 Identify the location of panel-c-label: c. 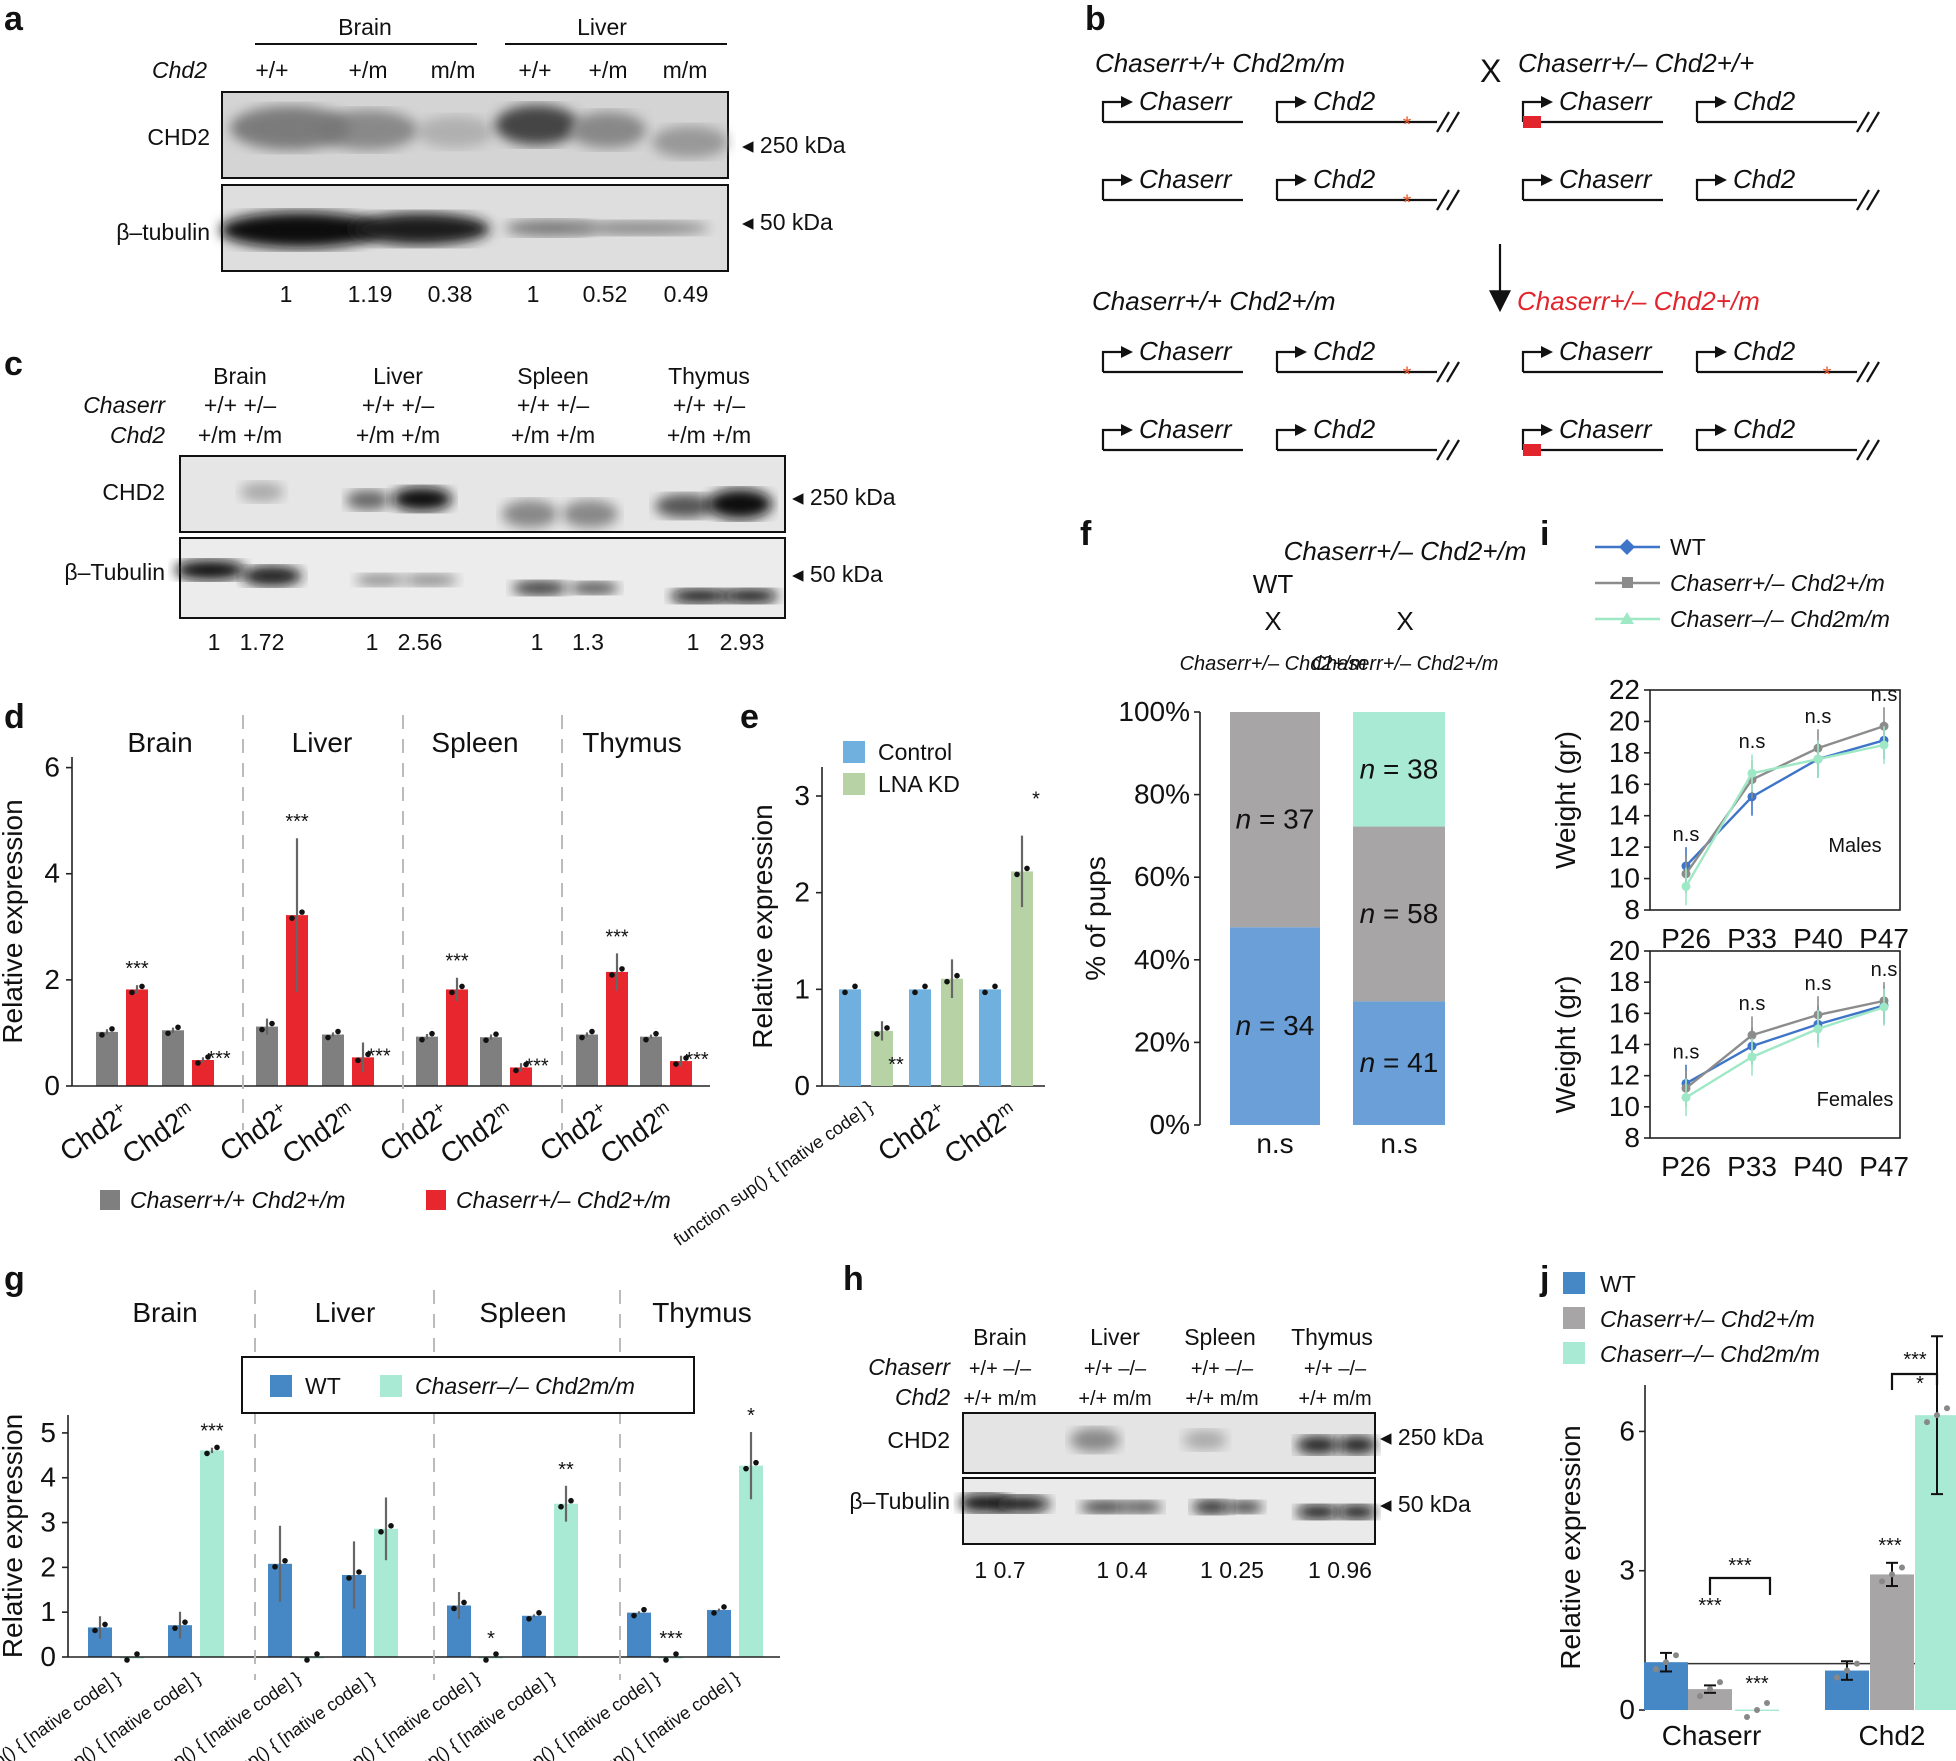
(13, 364).